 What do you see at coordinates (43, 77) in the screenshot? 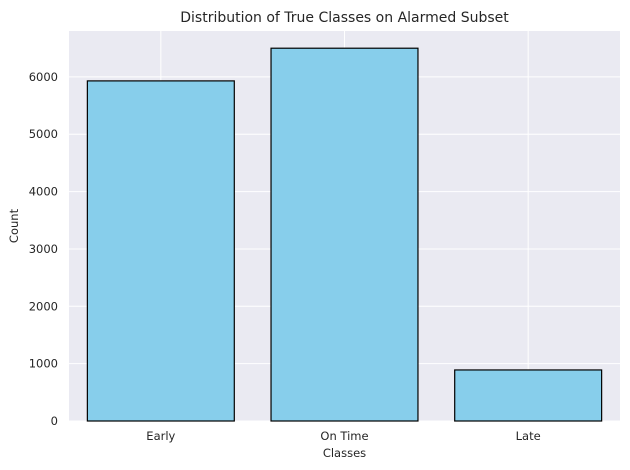
I see `y-tick-label: 6000` at bounding box center [43, 77].